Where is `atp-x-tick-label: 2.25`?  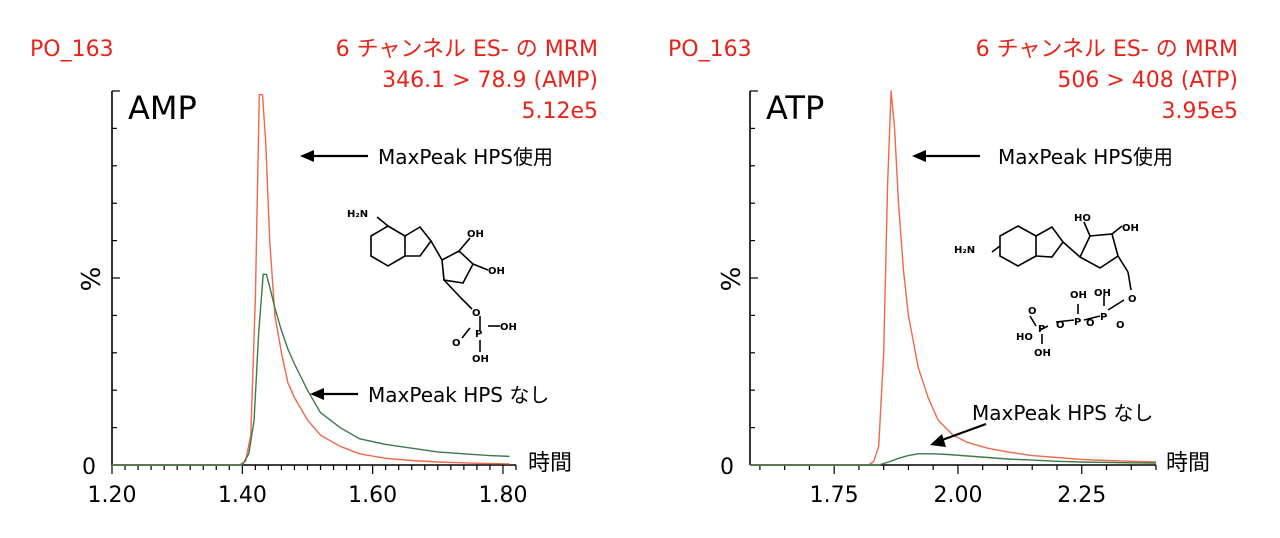
atp-x-tick-label: 2.25 is located at coordinates (1081, 495).